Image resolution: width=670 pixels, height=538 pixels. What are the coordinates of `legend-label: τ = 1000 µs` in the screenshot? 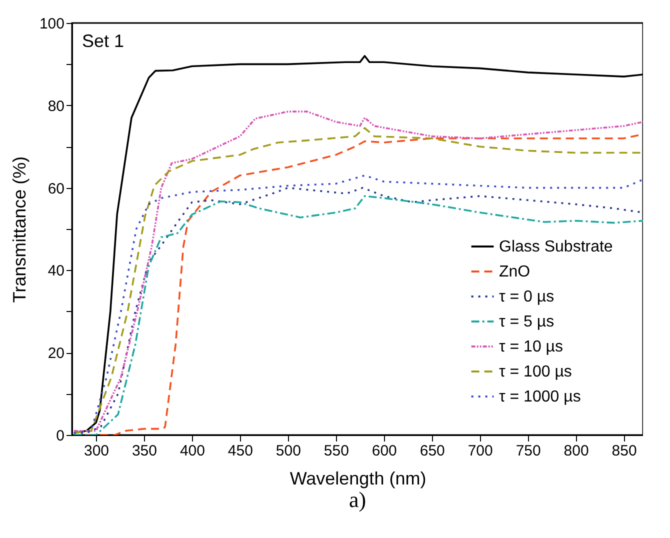 It's located at (540, 397).